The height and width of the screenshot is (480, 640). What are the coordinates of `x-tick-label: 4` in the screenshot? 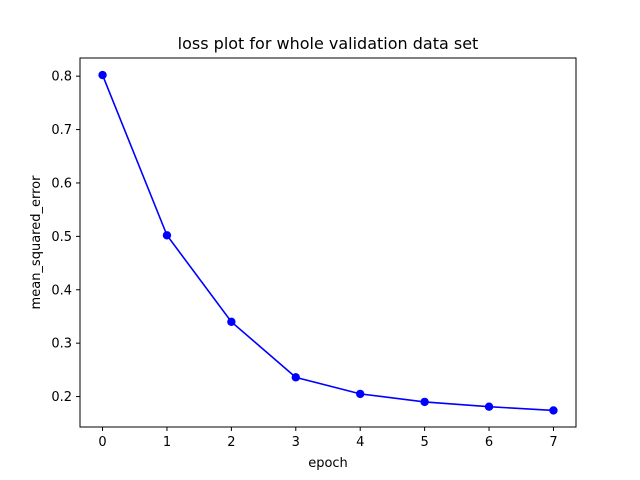 It's located at (360, 442).